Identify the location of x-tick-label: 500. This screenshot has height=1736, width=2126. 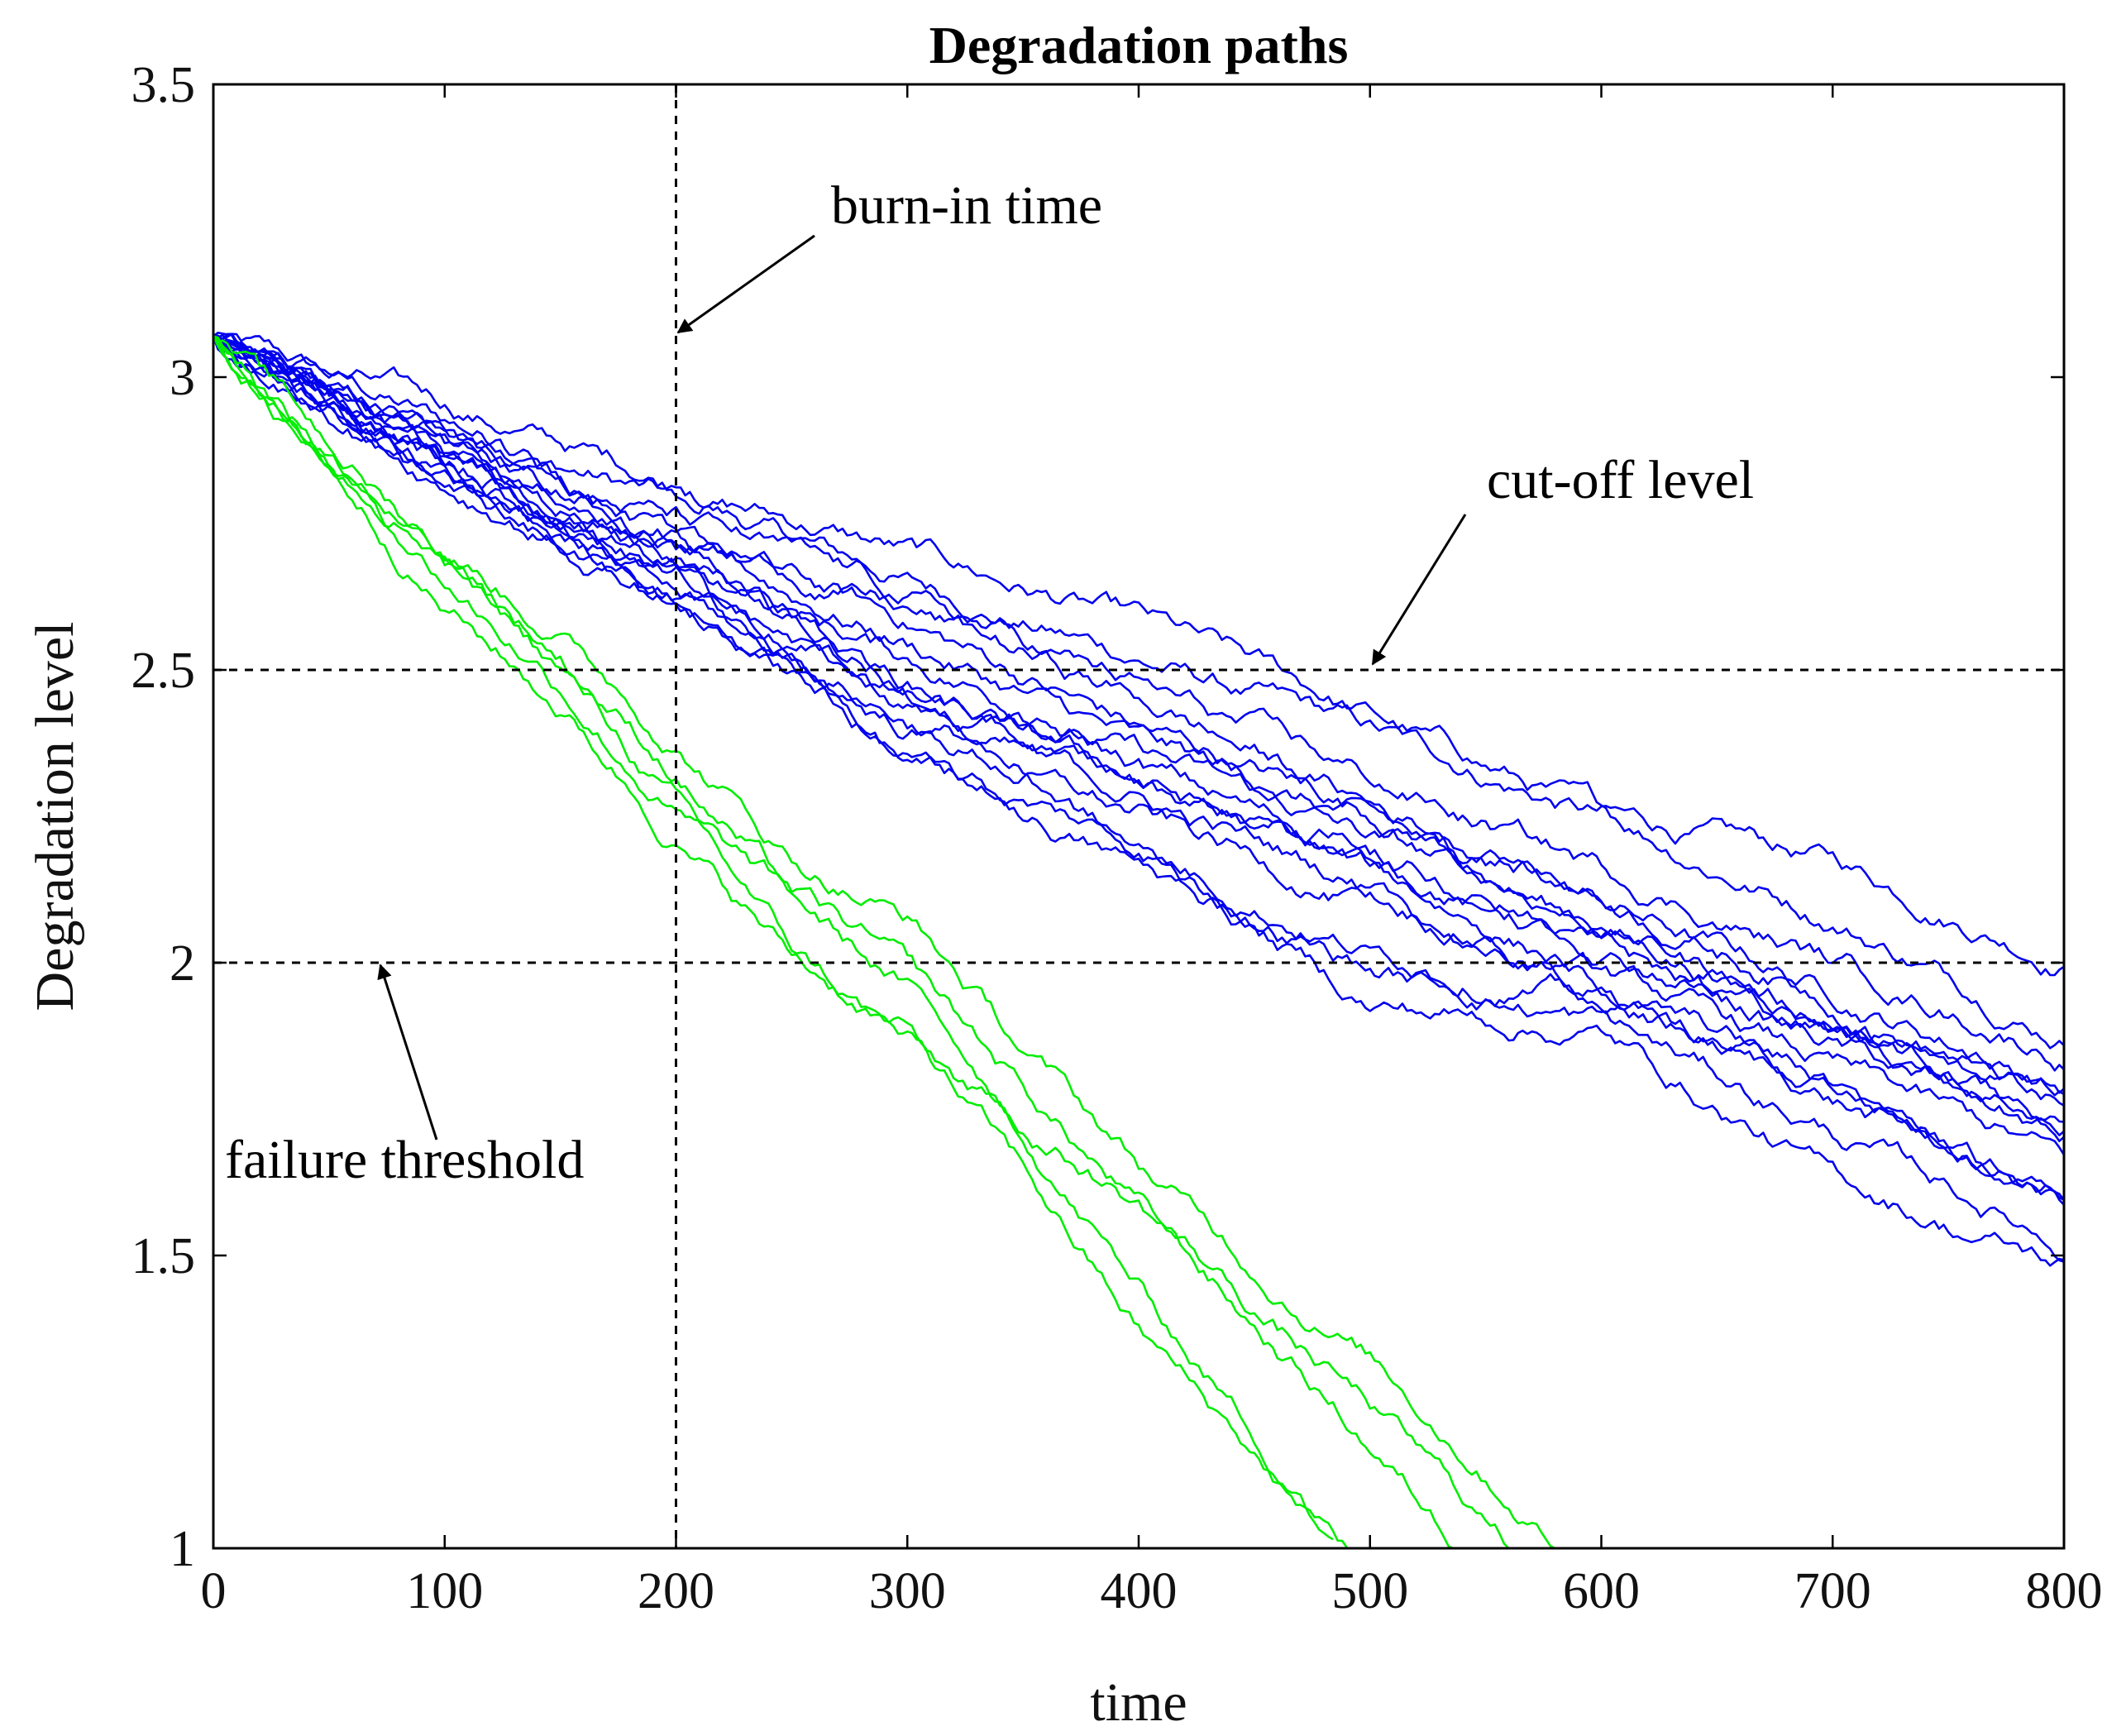
(1370, 1591).